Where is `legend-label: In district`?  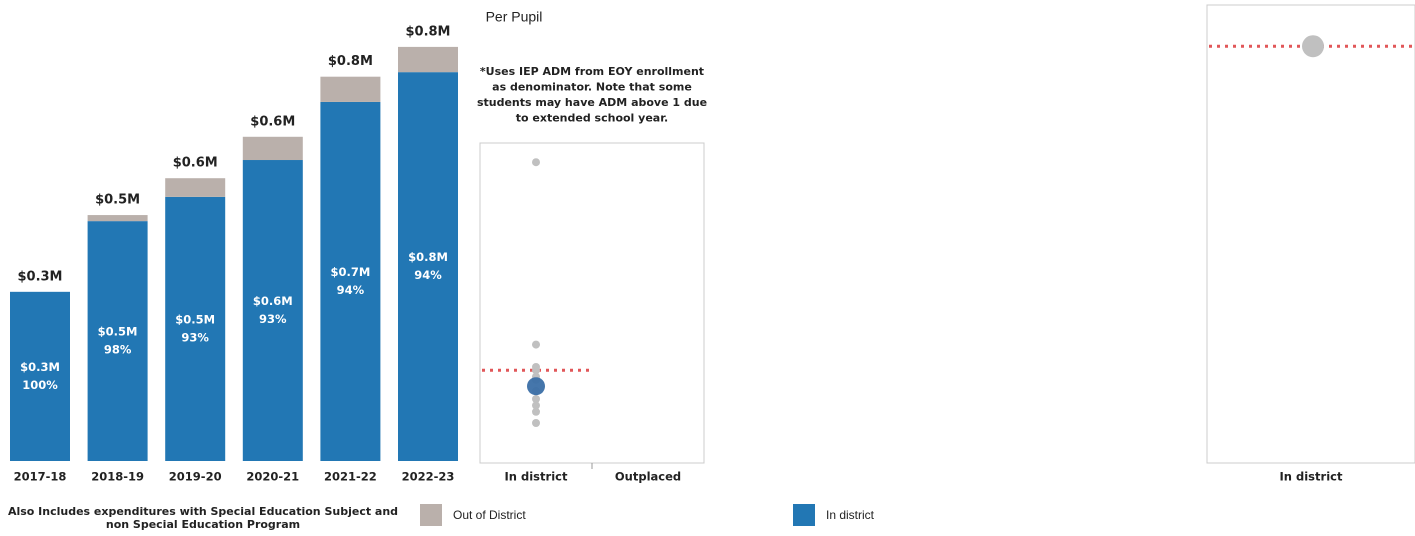 legend-label: In district is located at coordinates (850, 515).